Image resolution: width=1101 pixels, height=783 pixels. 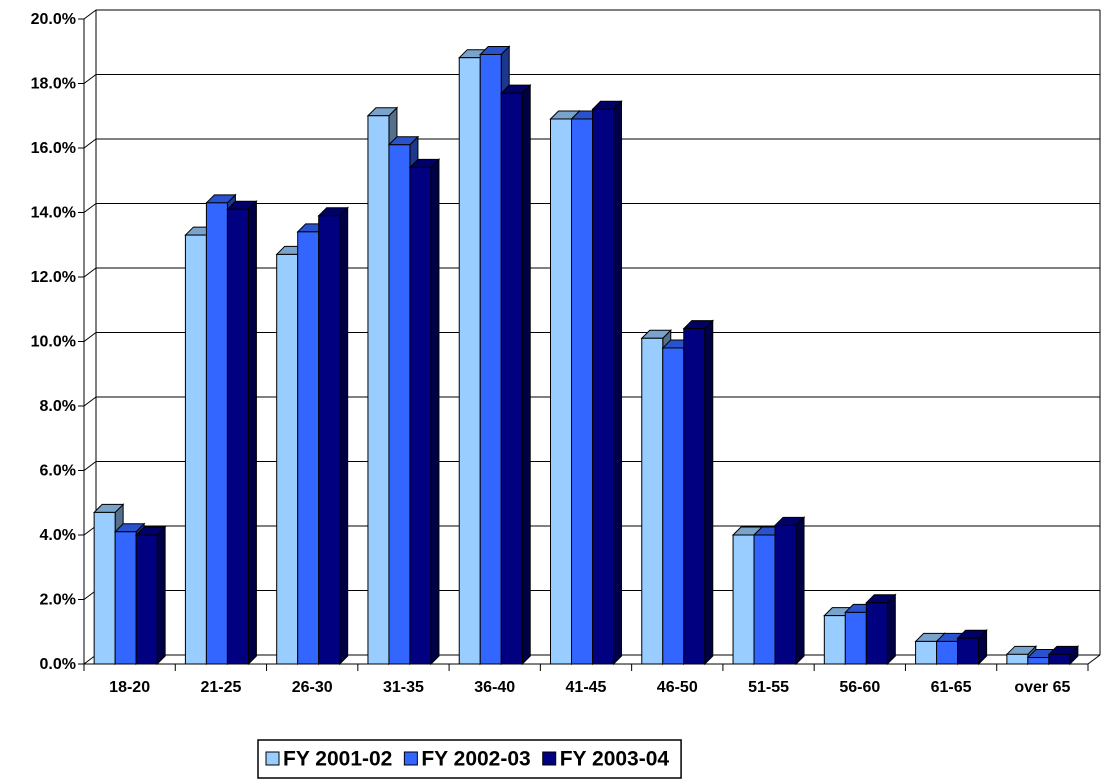 I want to click on y-tick-label: 14.0%, so click(x=53, y=213).